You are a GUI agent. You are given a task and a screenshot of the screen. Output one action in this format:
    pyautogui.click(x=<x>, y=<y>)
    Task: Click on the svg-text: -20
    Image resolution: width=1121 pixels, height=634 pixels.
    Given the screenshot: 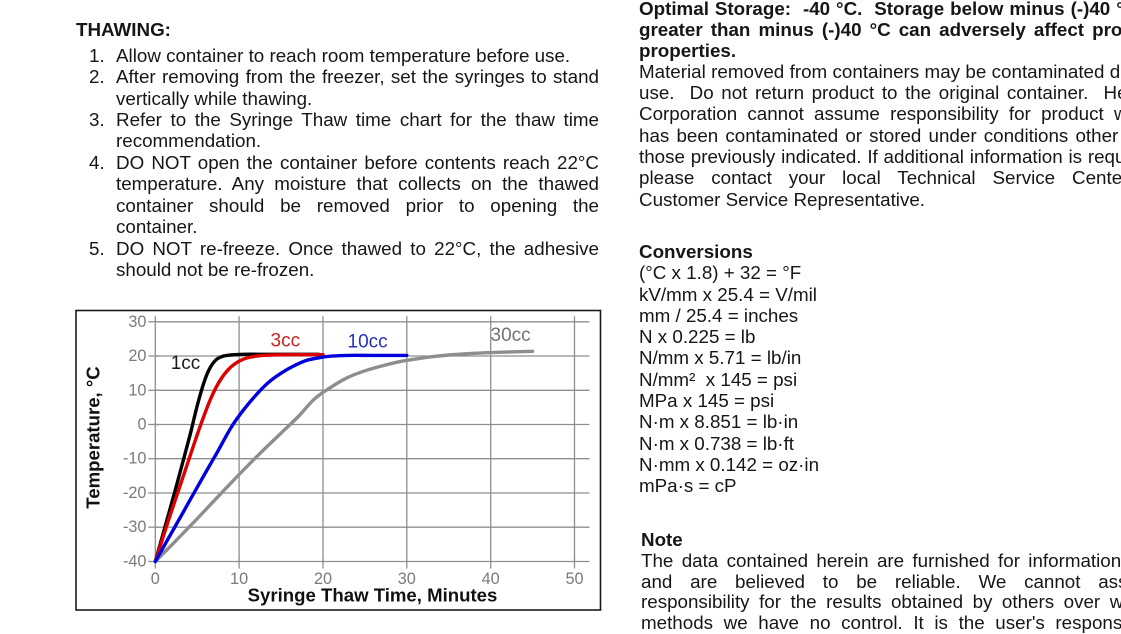 What is the action you would take?
    pyautogui.click(x=135, y=493)
    